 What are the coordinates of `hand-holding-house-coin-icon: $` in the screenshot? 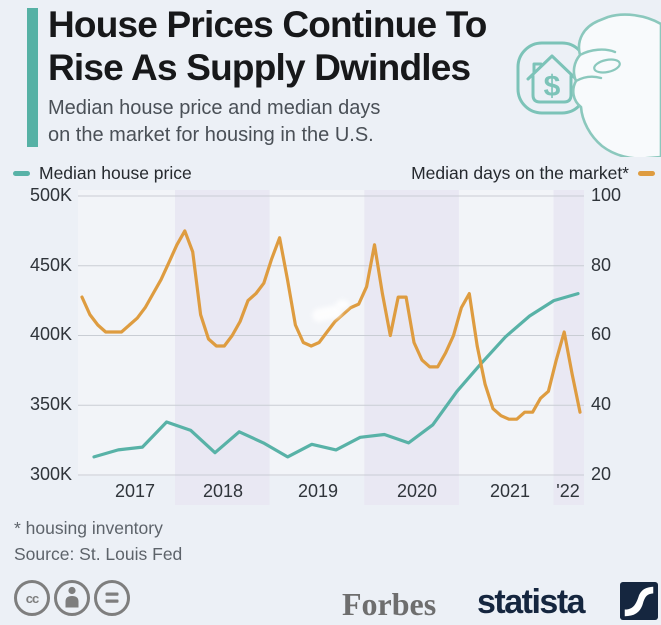 It's located at (588, 85).